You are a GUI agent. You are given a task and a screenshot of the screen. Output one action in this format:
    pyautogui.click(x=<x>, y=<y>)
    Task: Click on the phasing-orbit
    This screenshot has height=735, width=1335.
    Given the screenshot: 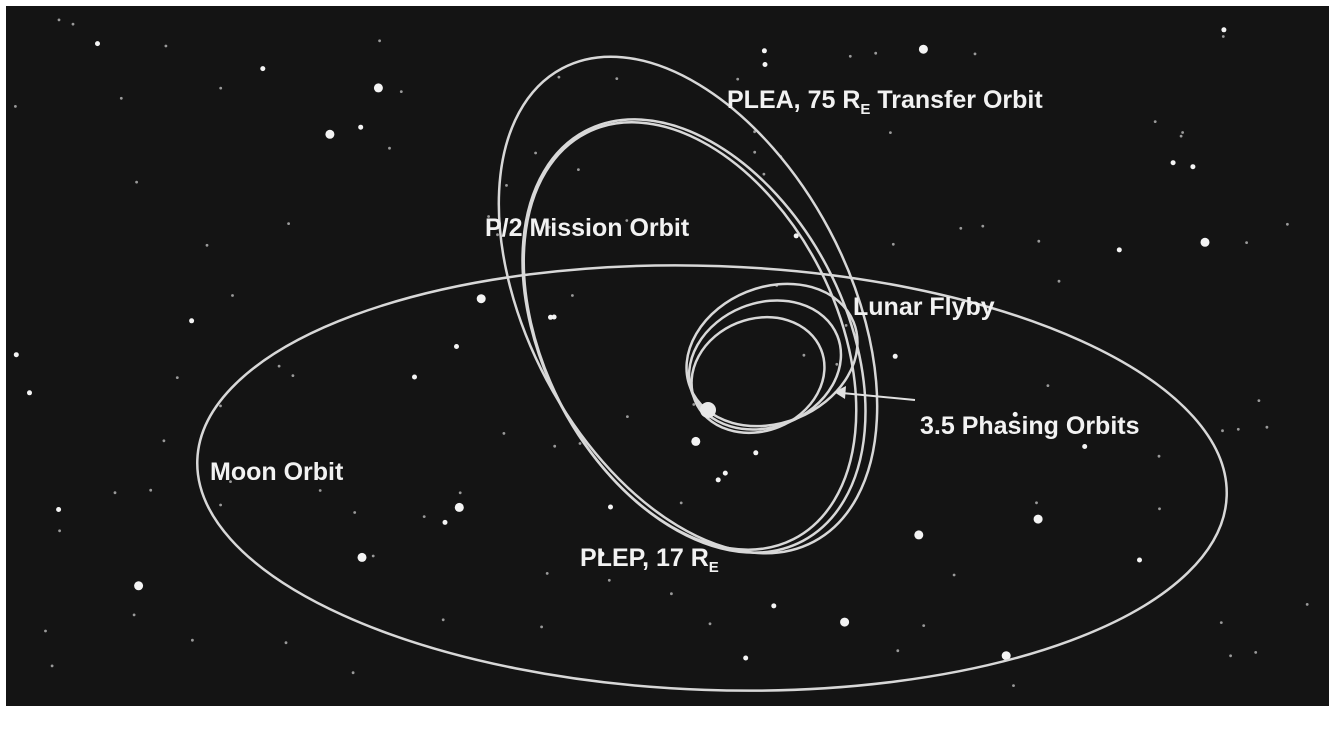 What is the action you would take?
    pyautogui.click(x=758, y=375)
    